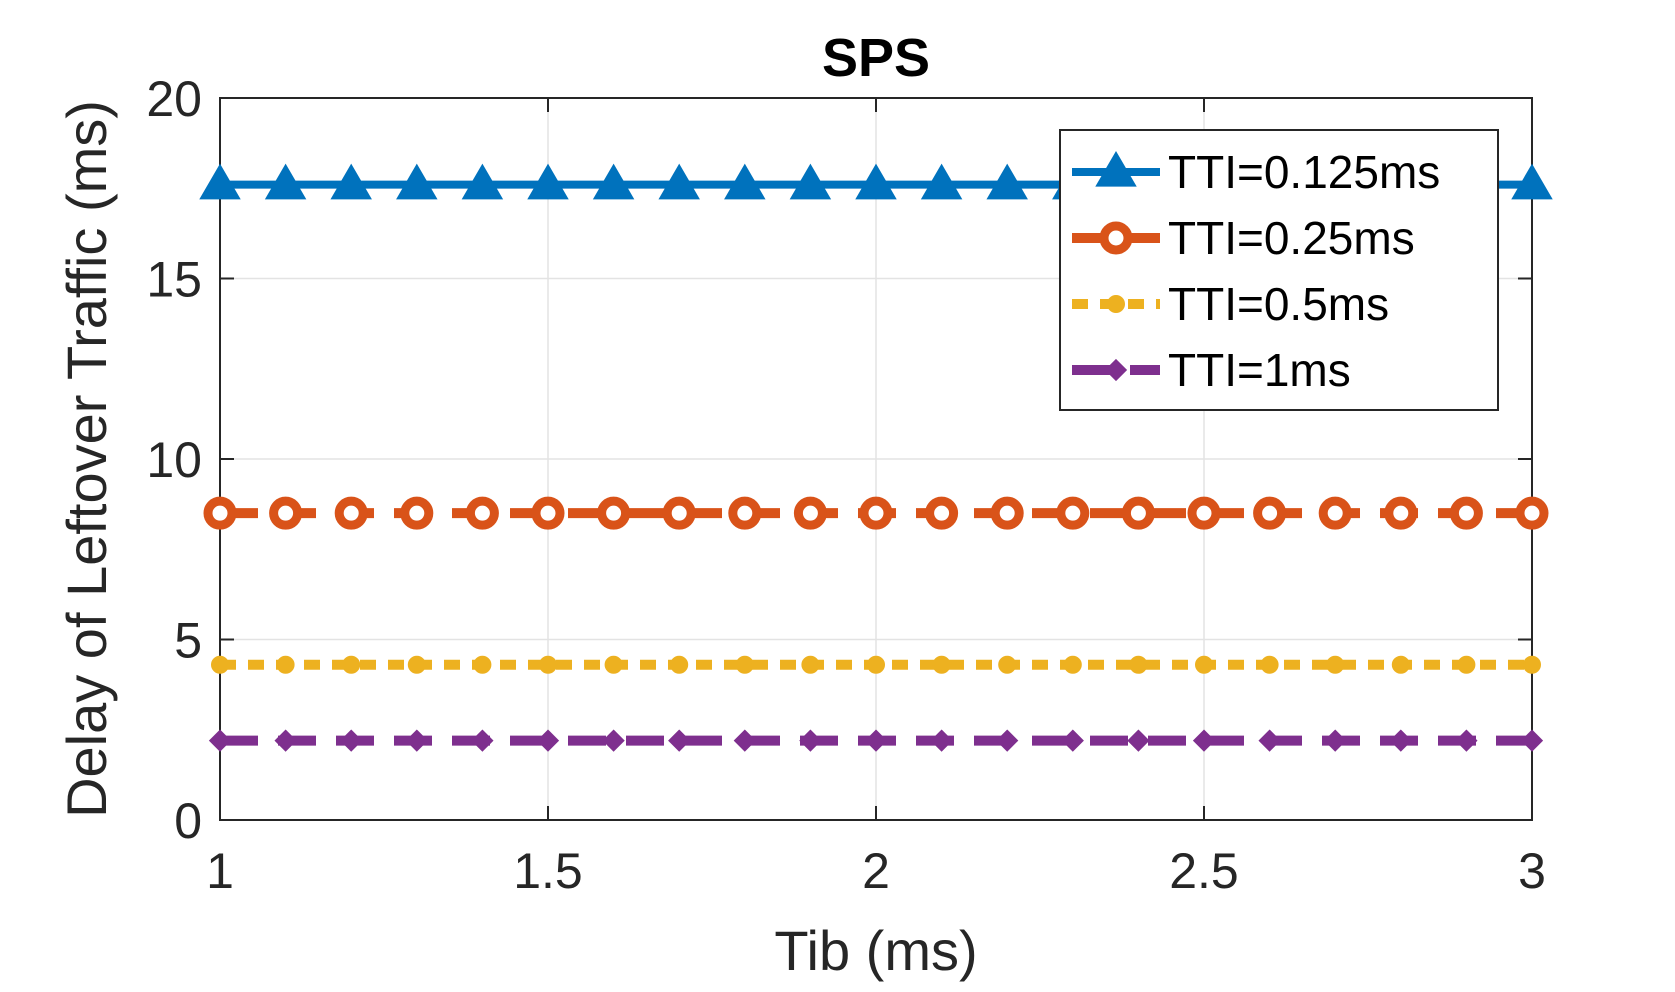  What do you see at coordinates (876, 58) in the screenshot?
I see `chart-title: SPS` at bounding box center [876, 58].